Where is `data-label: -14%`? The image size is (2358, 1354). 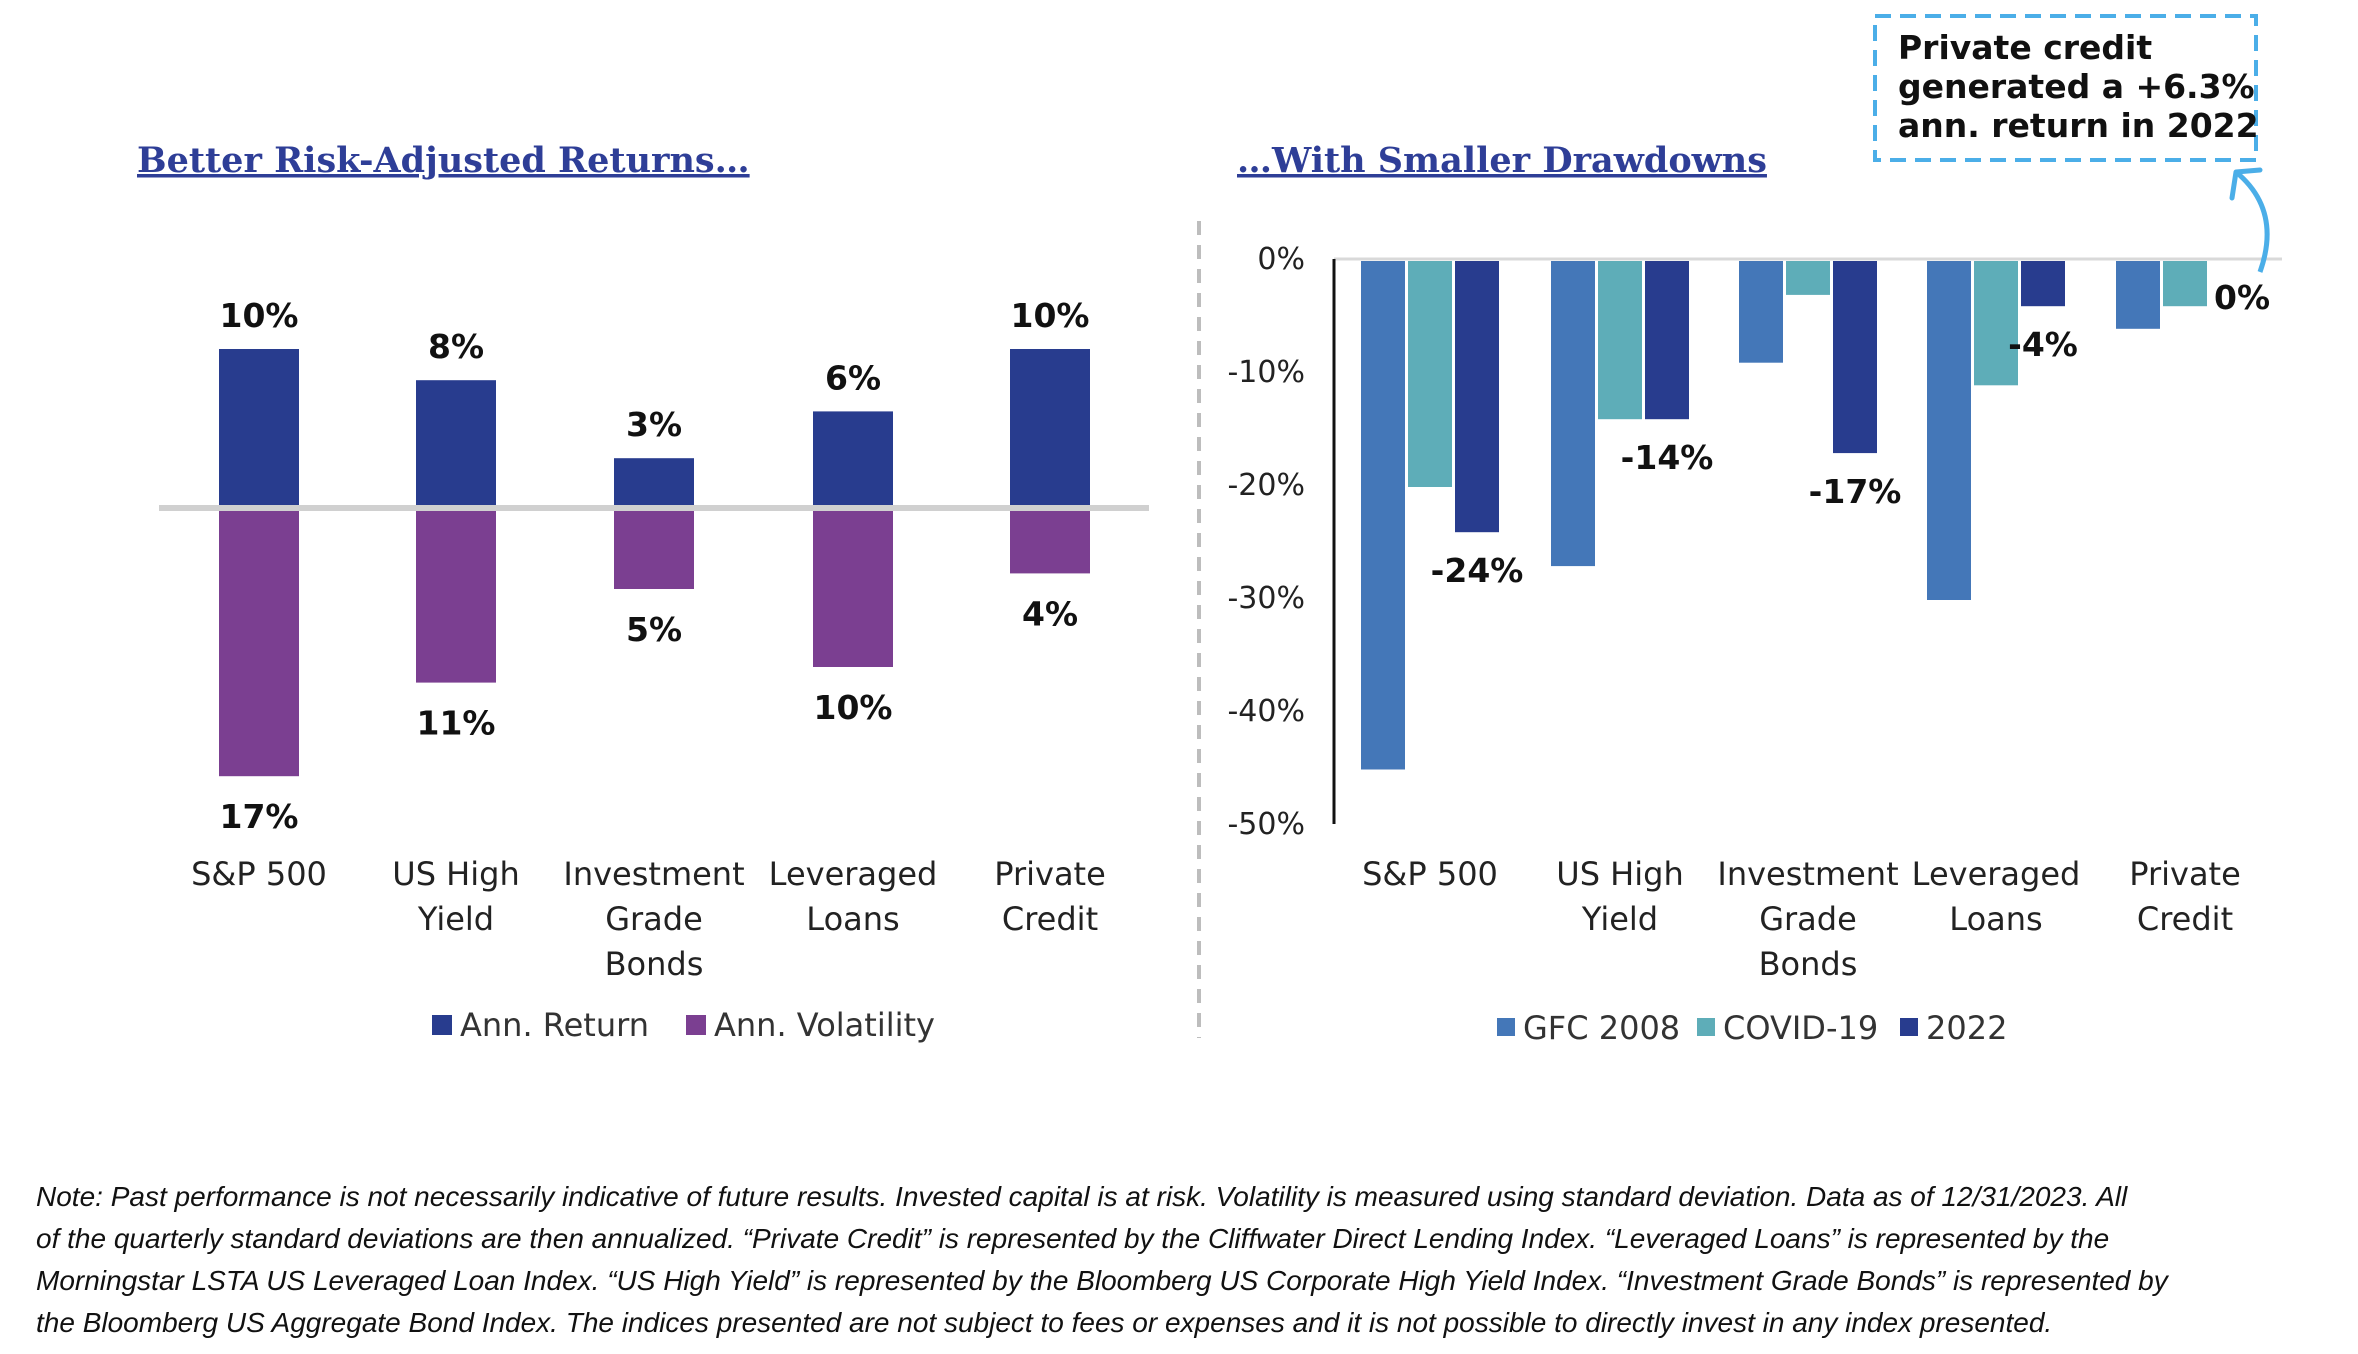 data-label: -14% is located at coordinates (1667, 457).